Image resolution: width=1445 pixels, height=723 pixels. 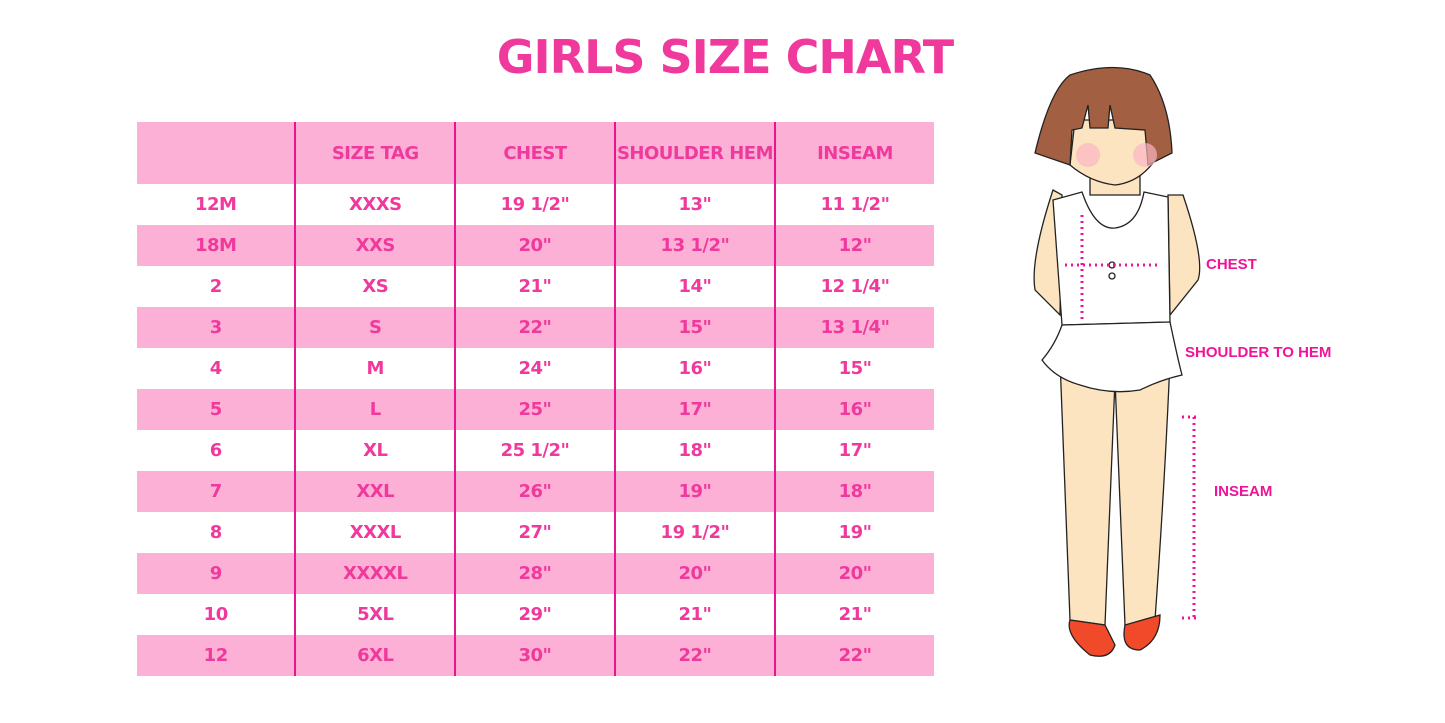 I want to click on header-cell: INSEAM, so click(x=854, y=153).